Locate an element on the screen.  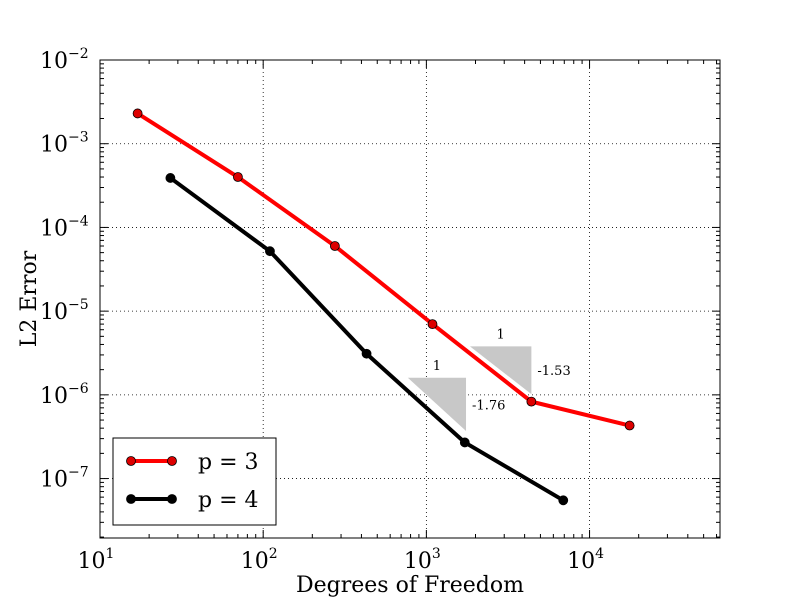
legend-entry-label: p = 3 is located at coordinates (228, 462).